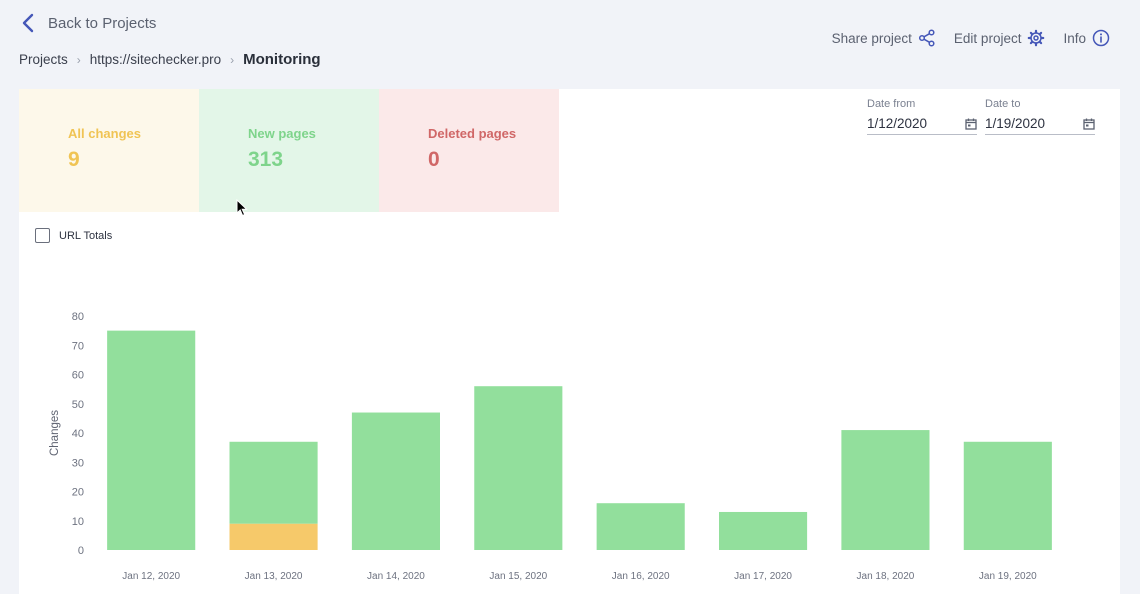 This screenshot has height=594, width=1140. I want to click on date-to-field: Date to 1/19/2020, so click(1040, 116).